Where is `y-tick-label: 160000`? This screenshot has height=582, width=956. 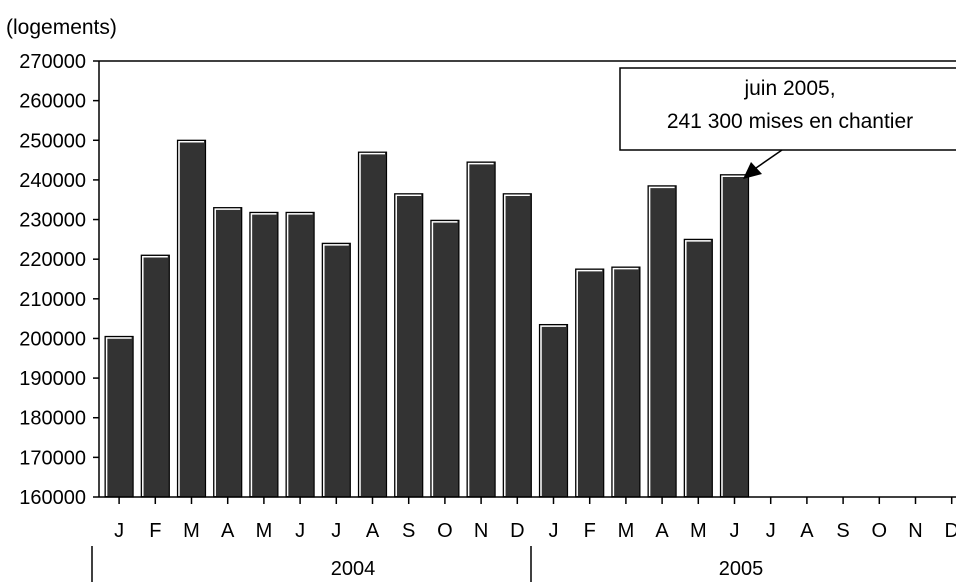 y-tick-label: 160000 is located at coordinates (52, 498).